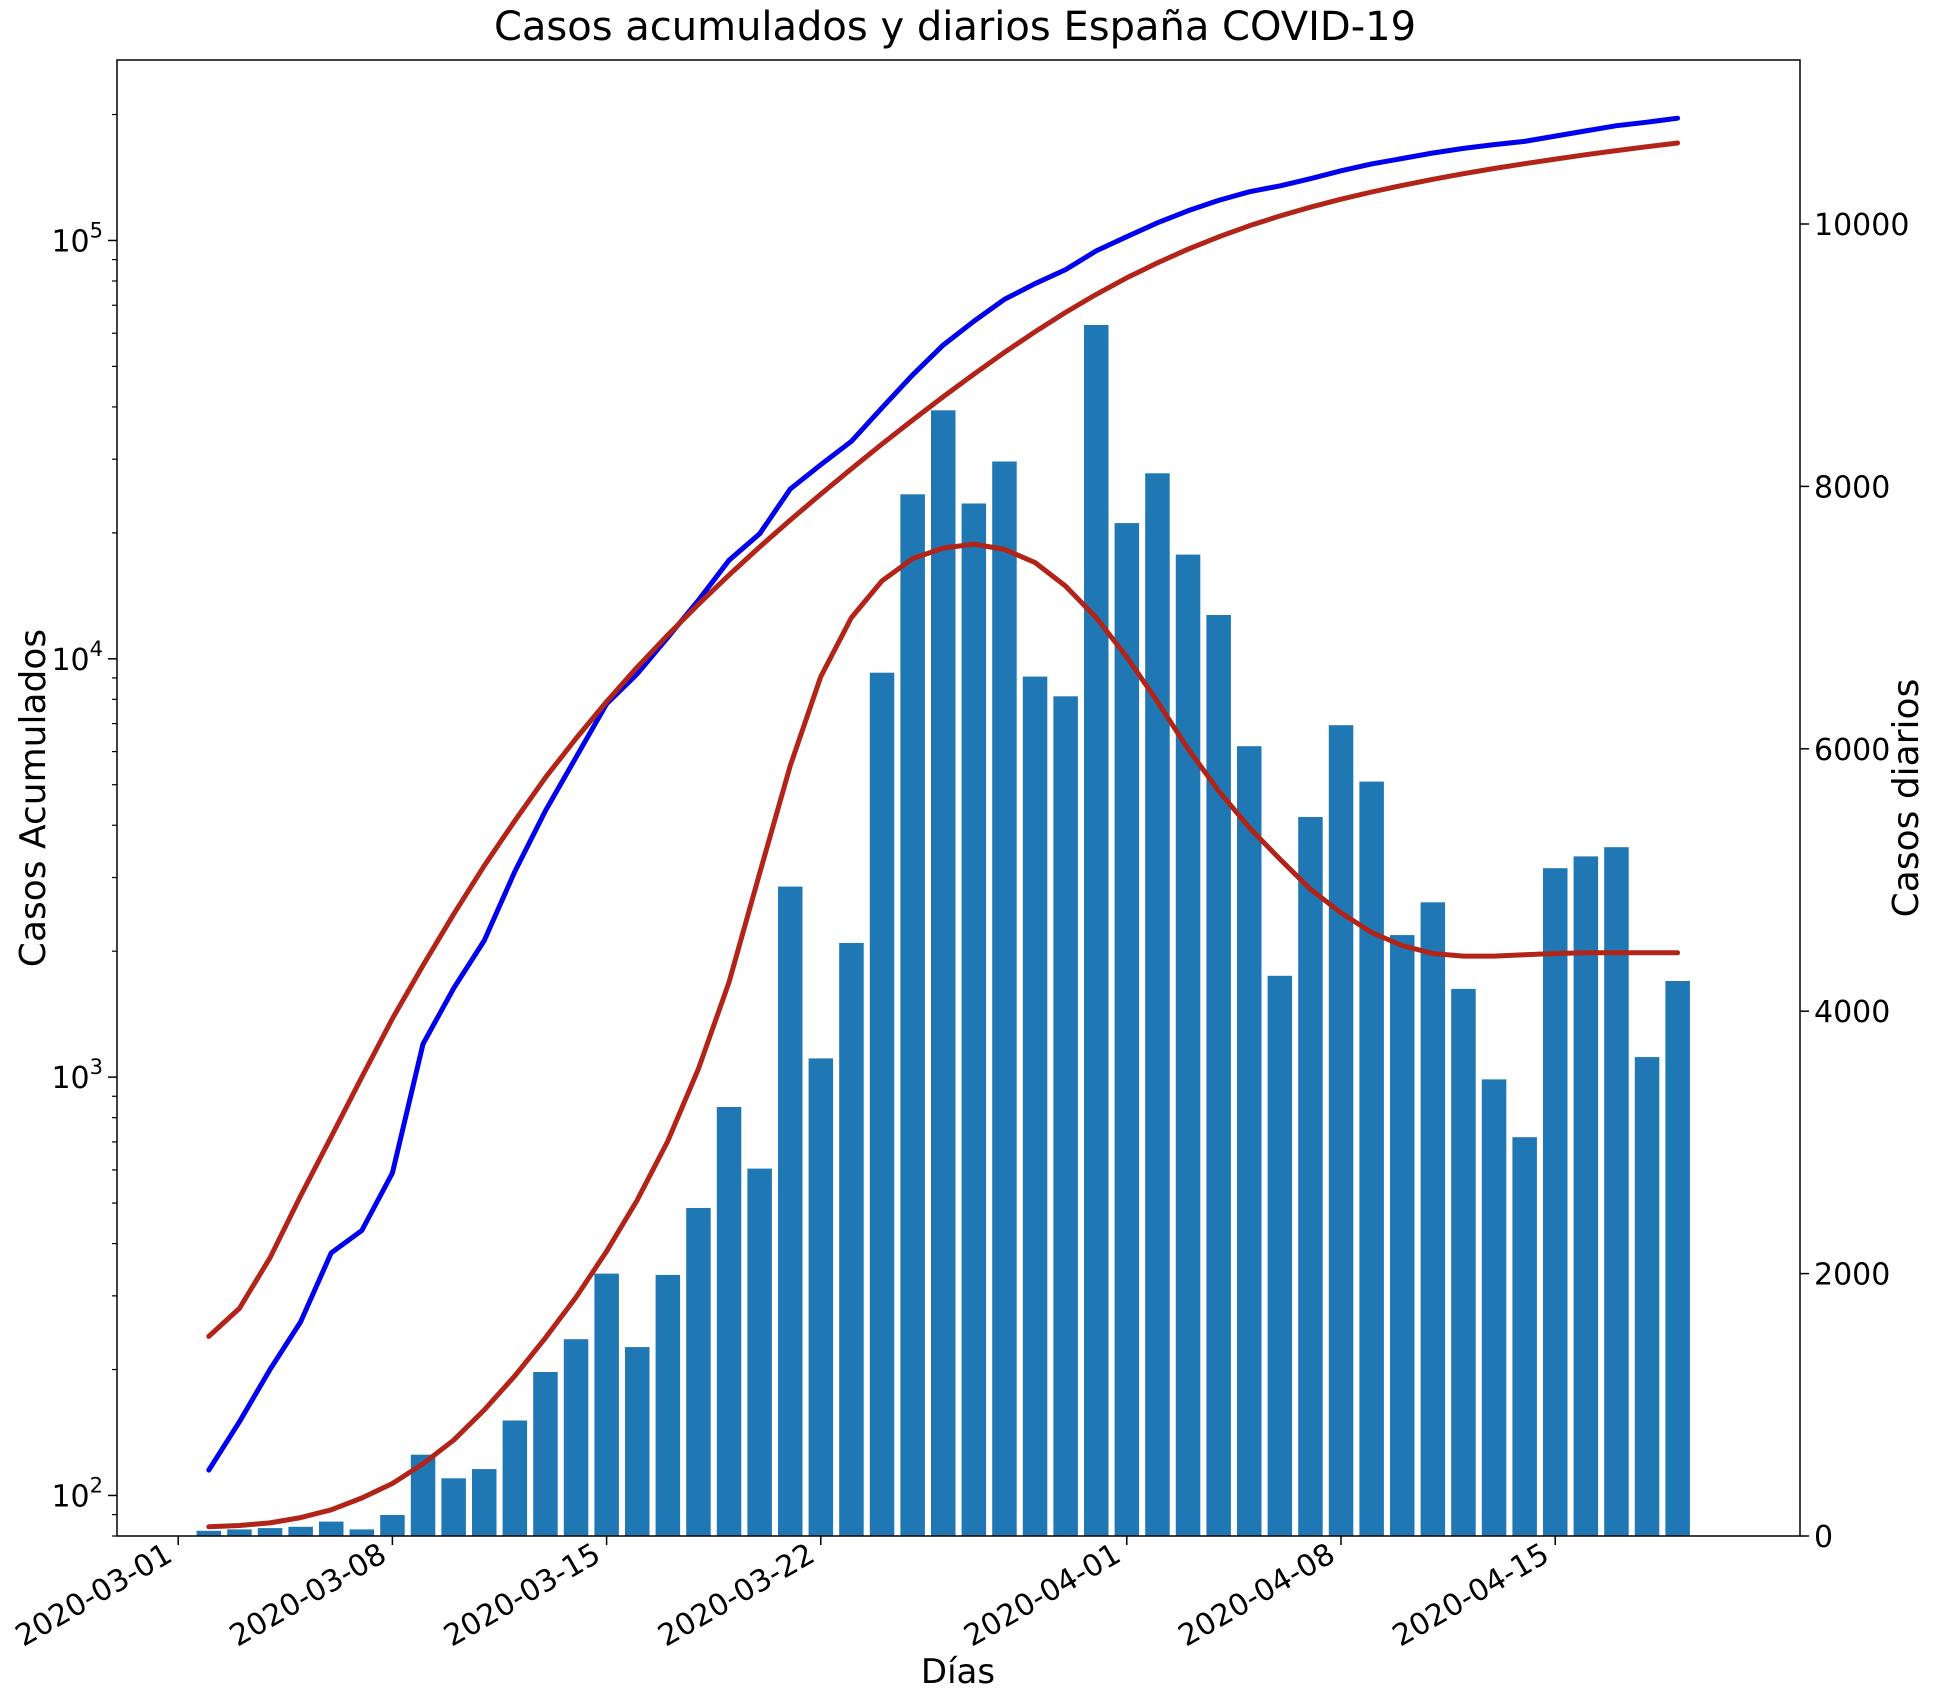  What do you see at coordinates (736, 1595) in the screenshot?
I see `x-tick-label: 2020-03-22` at bounding box center [736, 1595].